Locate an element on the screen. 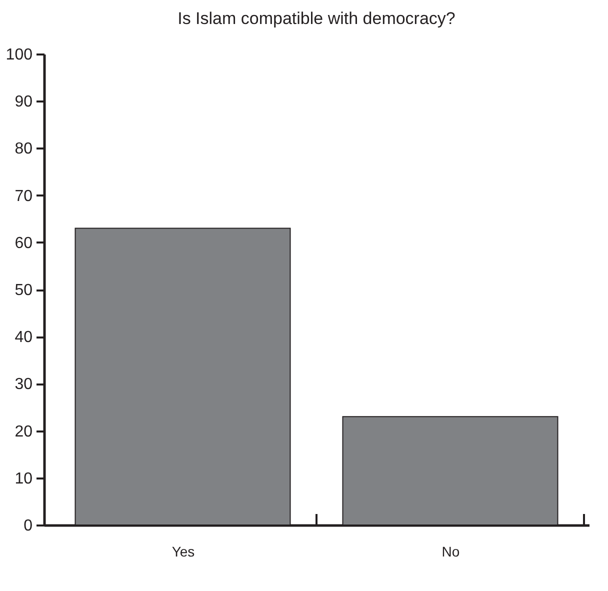 This screenshot has width=608, height=591. y-tick-label: 80 is located at coordinates (23, 149).